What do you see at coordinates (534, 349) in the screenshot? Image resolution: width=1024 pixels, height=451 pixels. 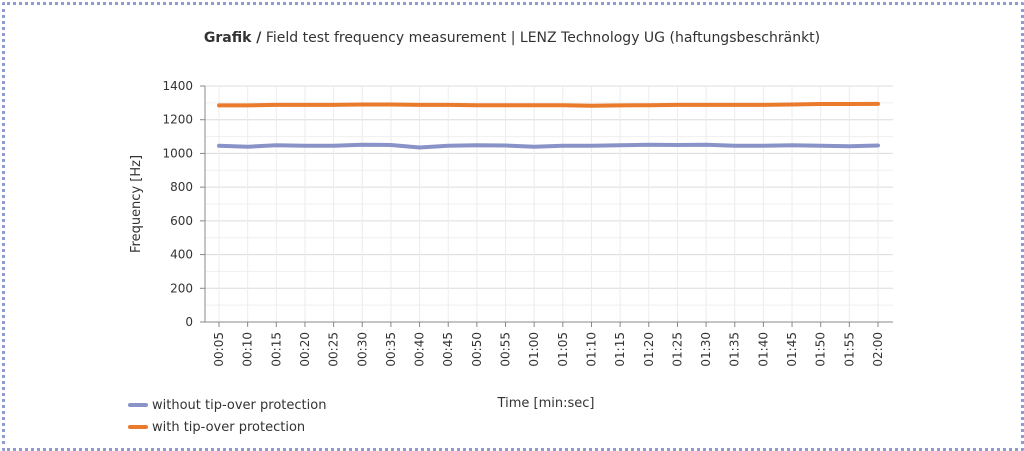 I see `x-tick-label: 01:00` at bounding box center [534, 349].